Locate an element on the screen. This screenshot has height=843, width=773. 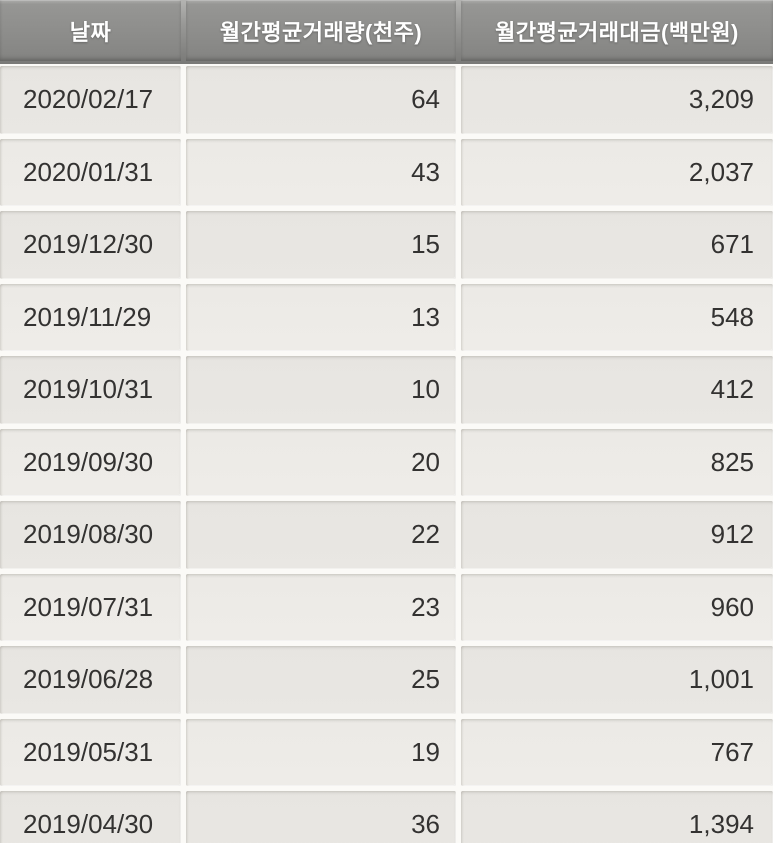
value-cell: 912 is located at coordinates (617, 535).